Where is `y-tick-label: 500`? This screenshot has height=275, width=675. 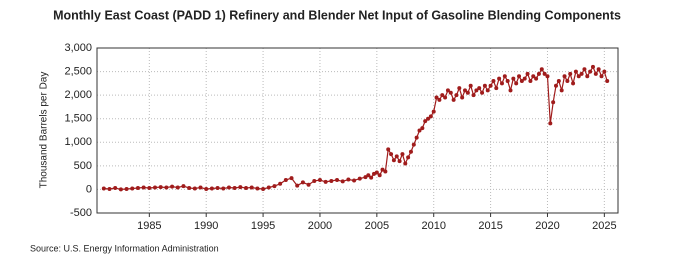 y-tick-label: 500 is located at coordinates (83, 166).